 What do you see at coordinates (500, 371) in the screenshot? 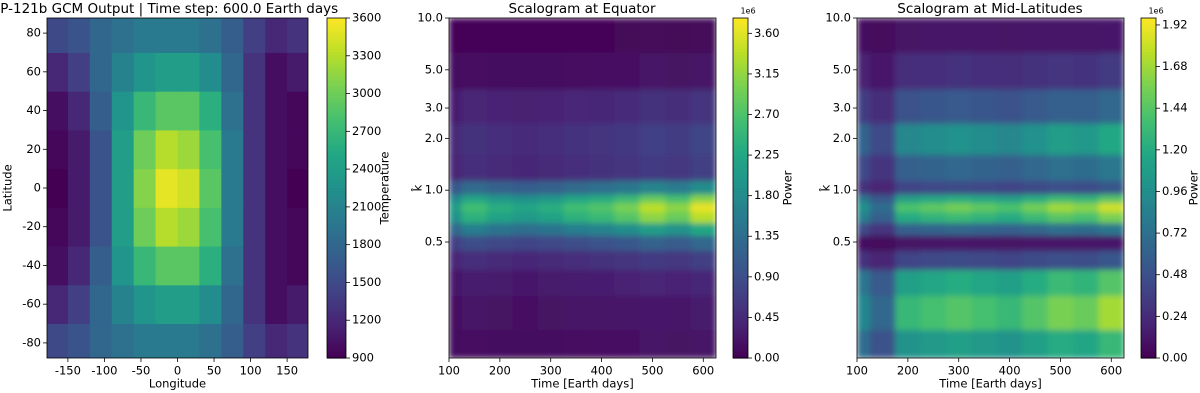
I see `x-tick-label: 200` at bounding box center [500, 371].